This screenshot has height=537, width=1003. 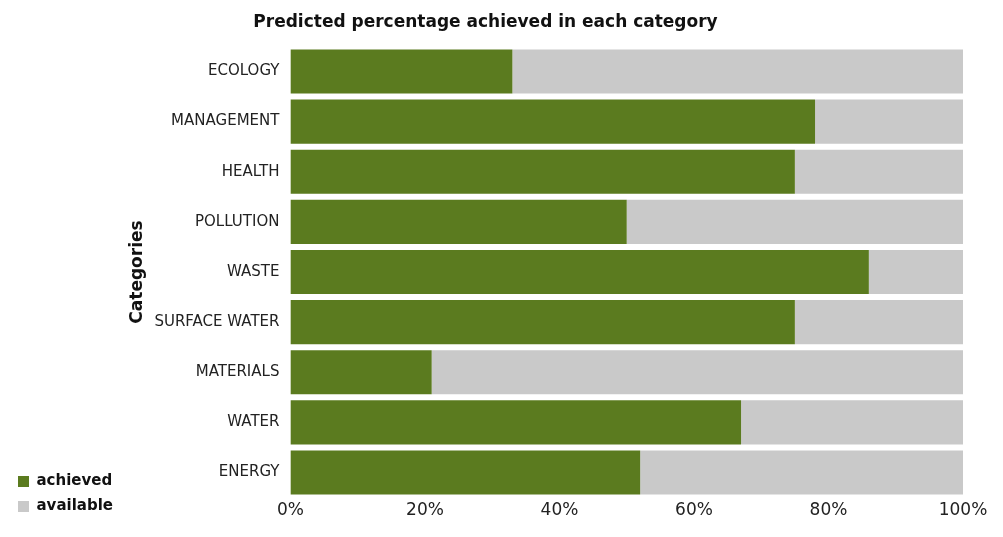 I want to click on x-tick-label: 20%, so click(x=425, y=509).